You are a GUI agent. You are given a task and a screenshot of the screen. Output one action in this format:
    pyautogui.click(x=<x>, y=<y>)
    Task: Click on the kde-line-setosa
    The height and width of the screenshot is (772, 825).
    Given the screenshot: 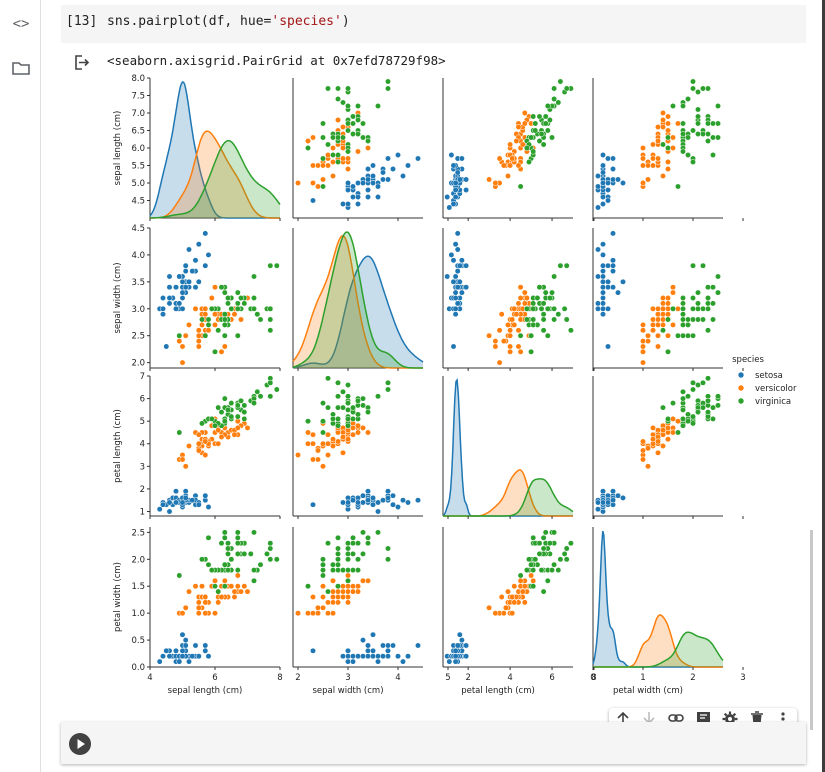 What is the action you would take?
    pyautogui.click(x=214, y=150)
    